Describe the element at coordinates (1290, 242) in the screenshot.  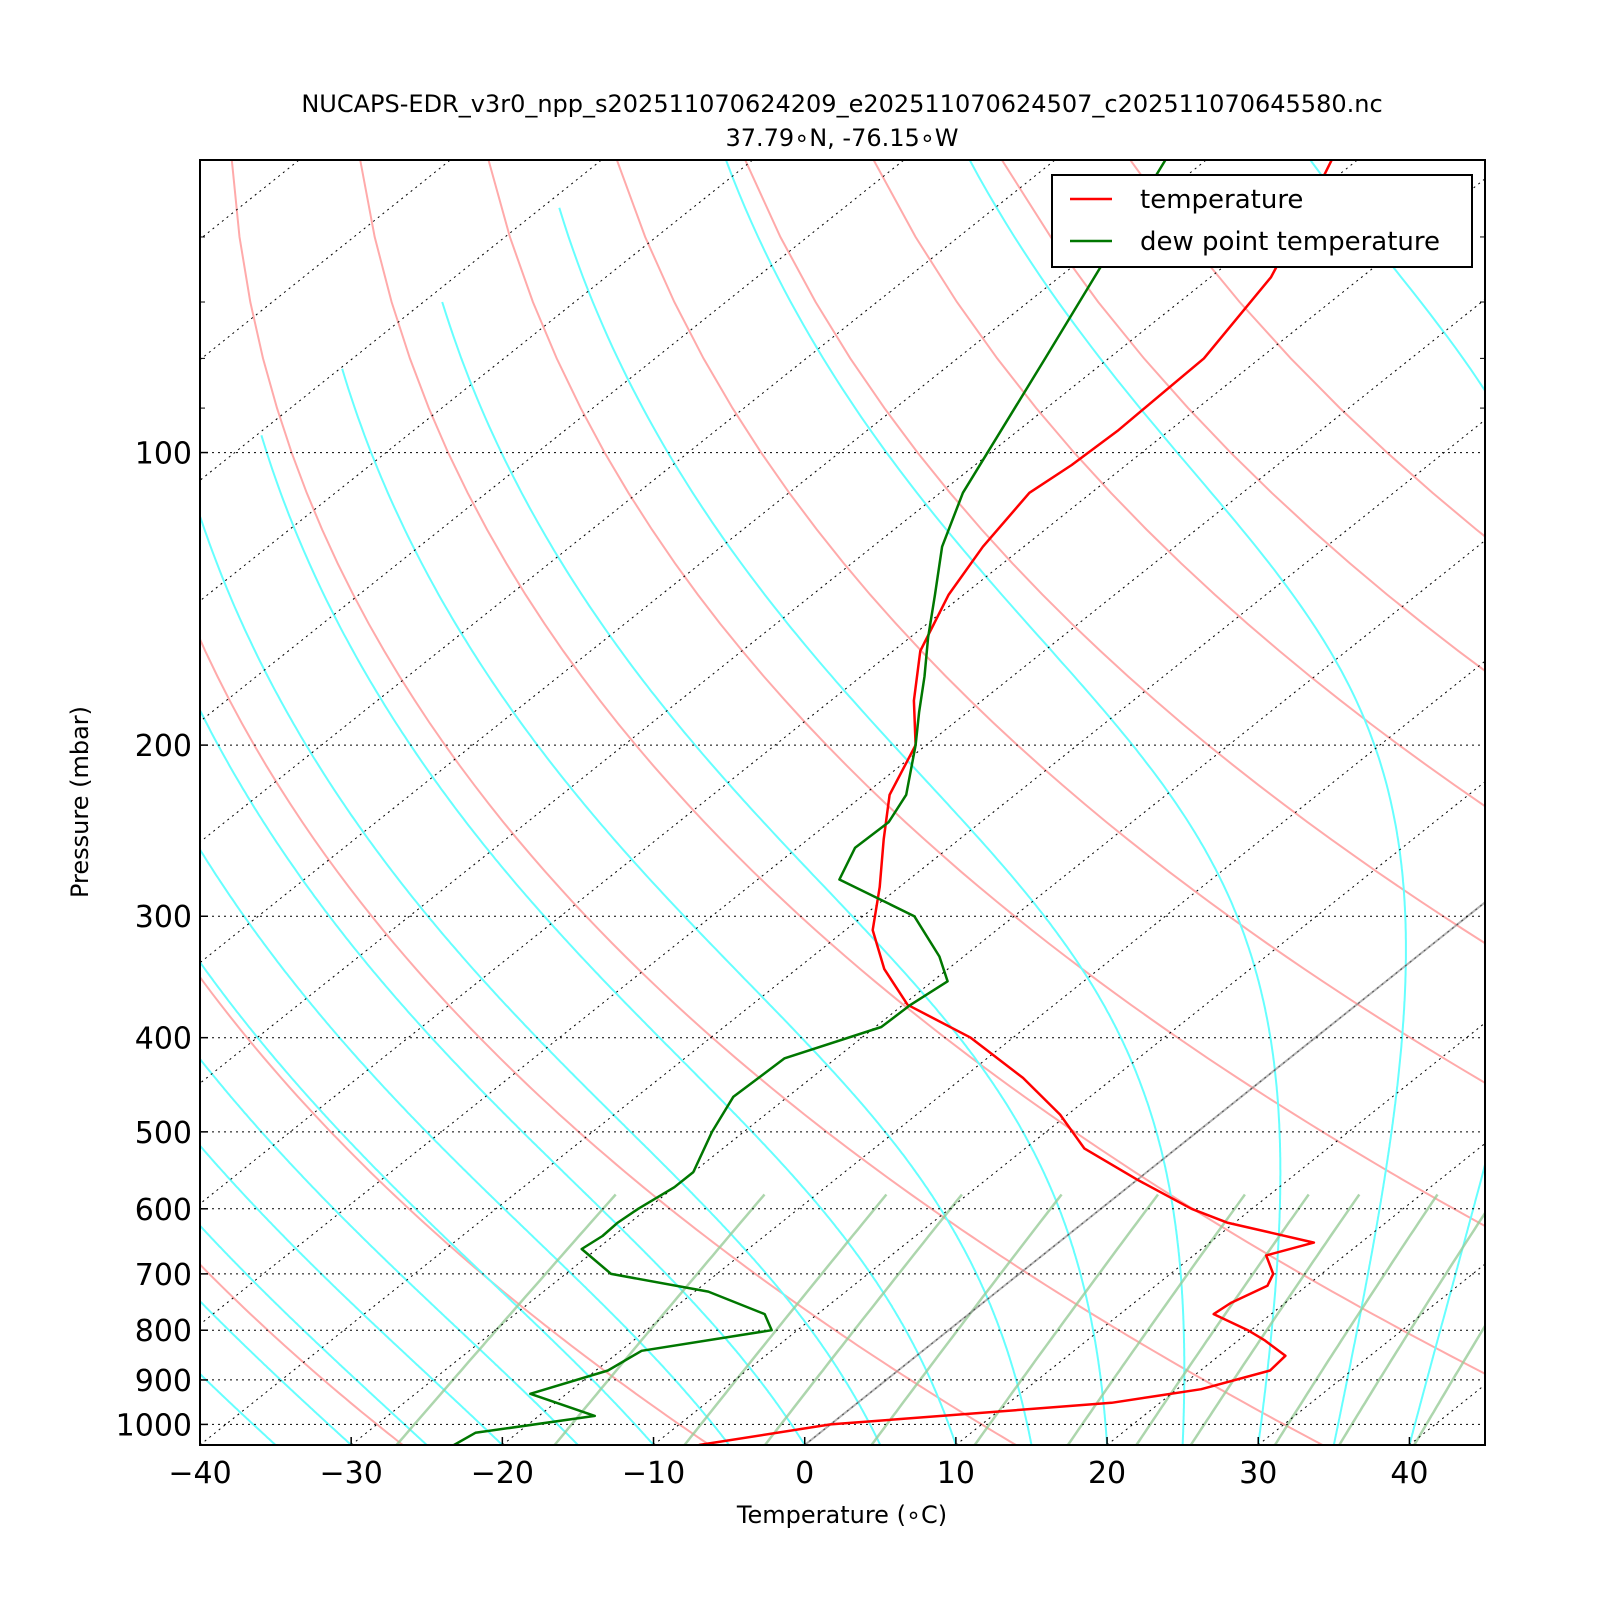
I see `legend-label-dew-point: dew point temperature` at that location.